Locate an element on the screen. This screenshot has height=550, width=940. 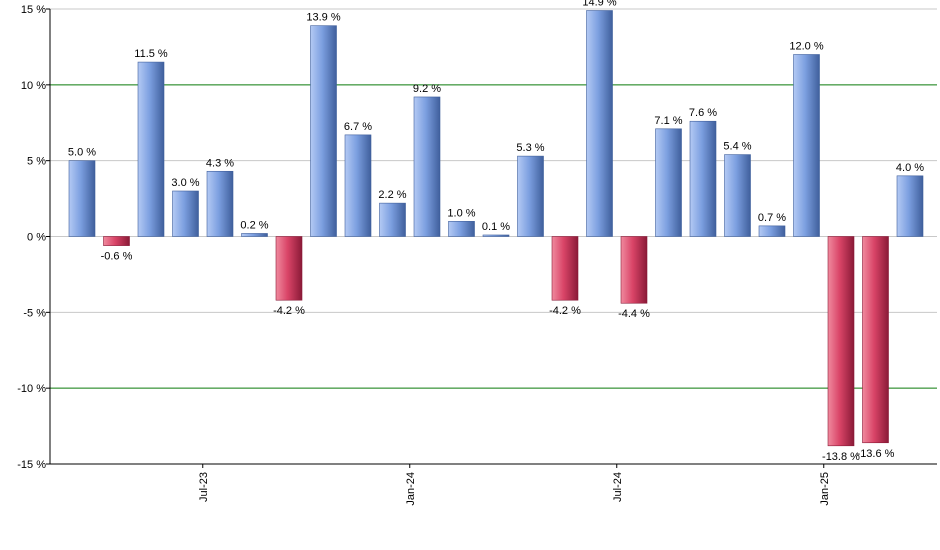
data-label: 5.4 % is located at coordinates (737, 147).